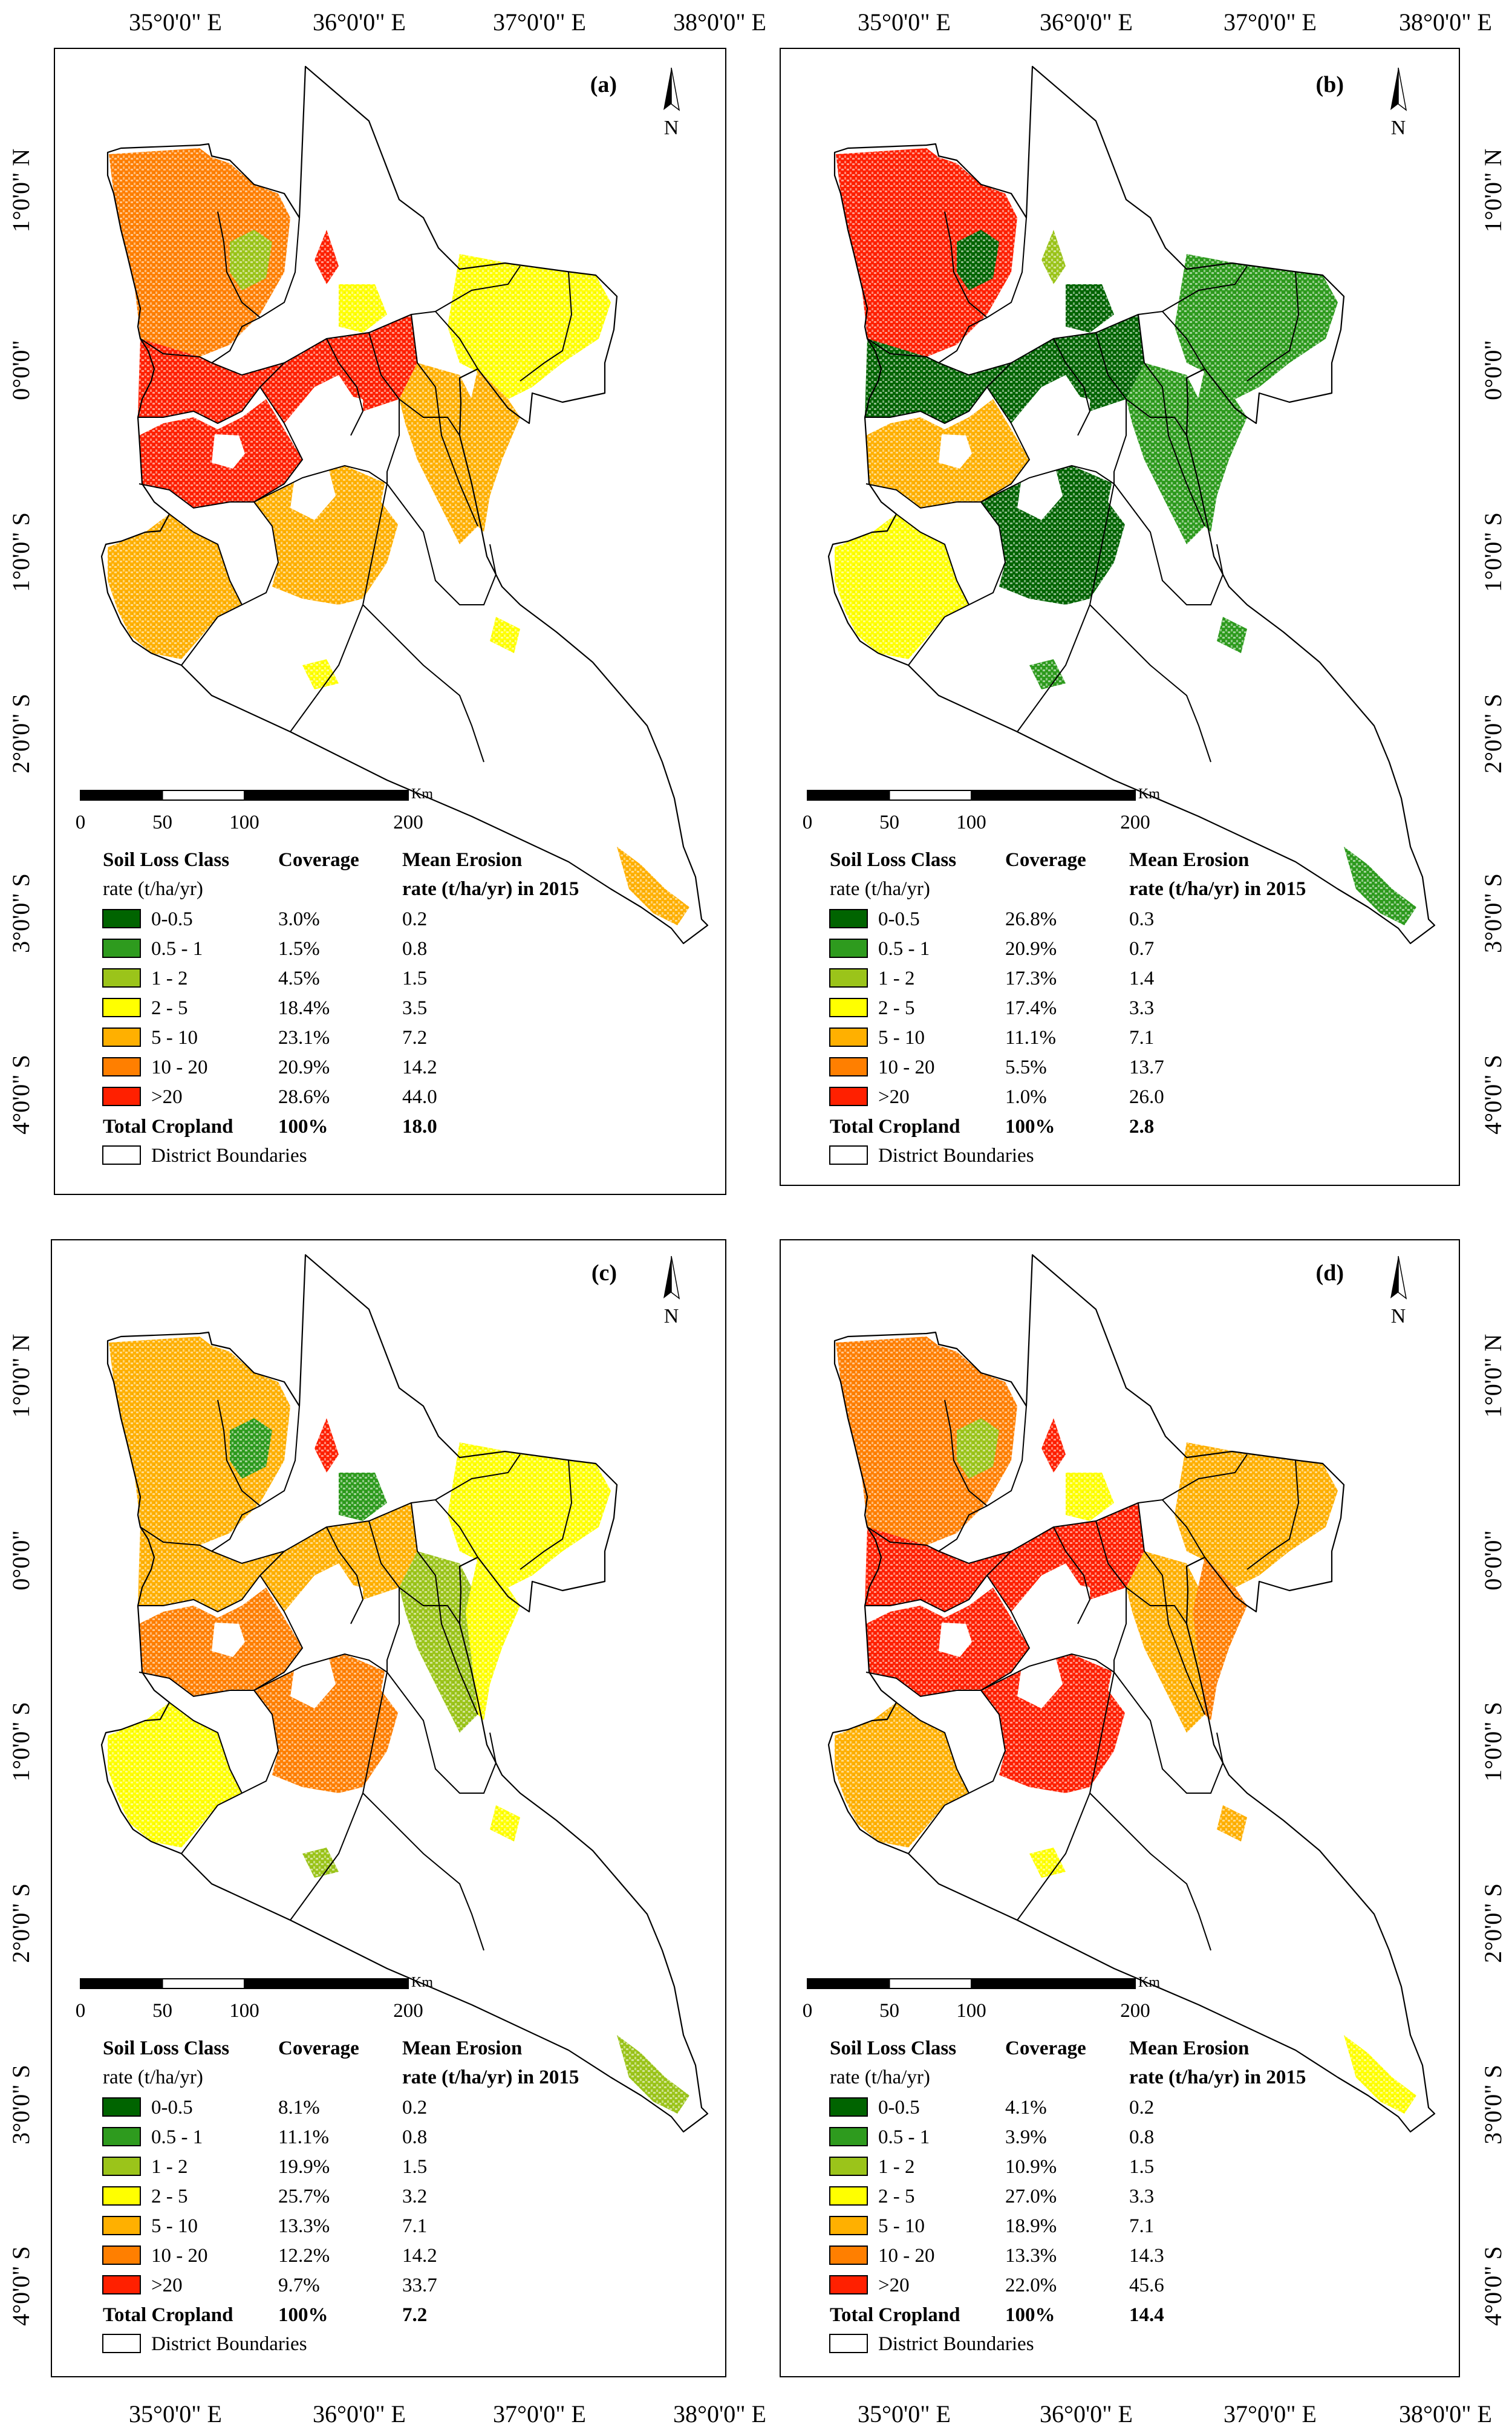 This screenshot has width=1512, height=2436. Describe the element at coordinates (1146, 2285) in the screenshot. I see `legend-erosion-value: 45.6` at that location.